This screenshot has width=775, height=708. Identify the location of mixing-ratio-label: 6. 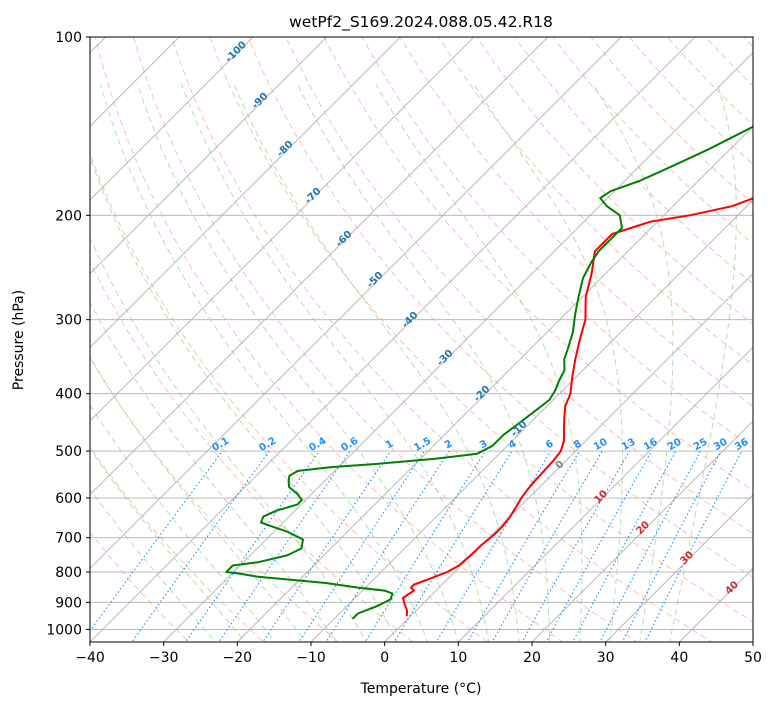
(550, 444).